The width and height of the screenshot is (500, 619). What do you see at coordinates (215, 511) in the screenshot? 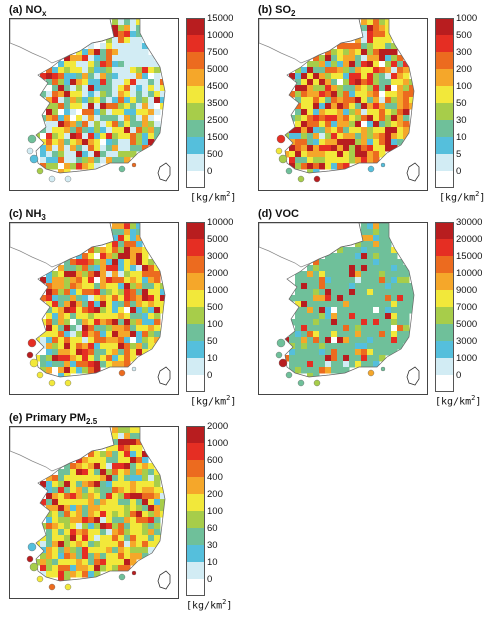
I see `colorbar-tick-label: 100` at bounding box center [215, 511].